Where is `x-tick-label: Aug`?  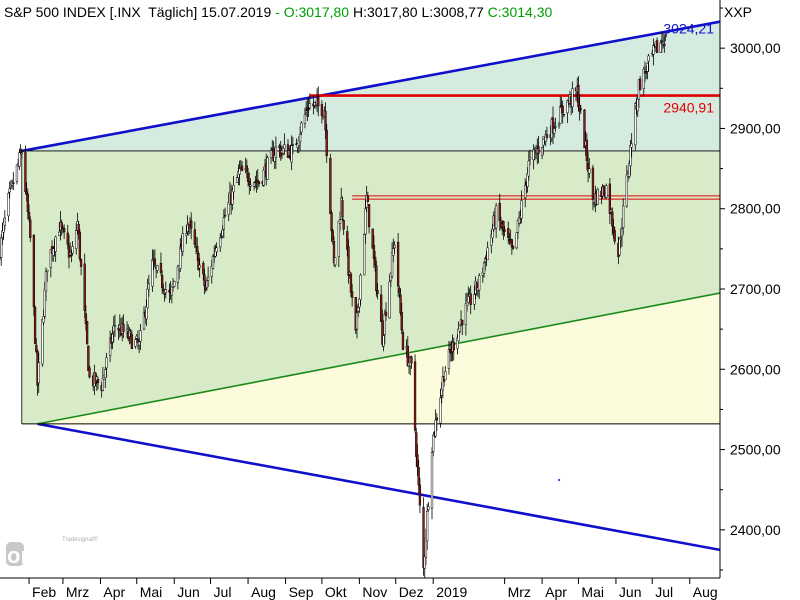 x-tick-label: Aug is located at coordinates (263, 592).